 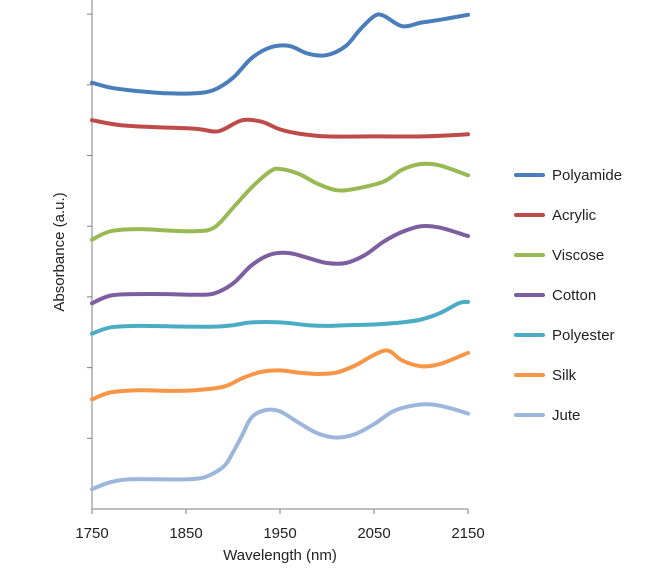 What do you see at coordinates (279, 533) in the screenshot?
I see `x-tick-label: 1950` at bounding box center [279, 533].